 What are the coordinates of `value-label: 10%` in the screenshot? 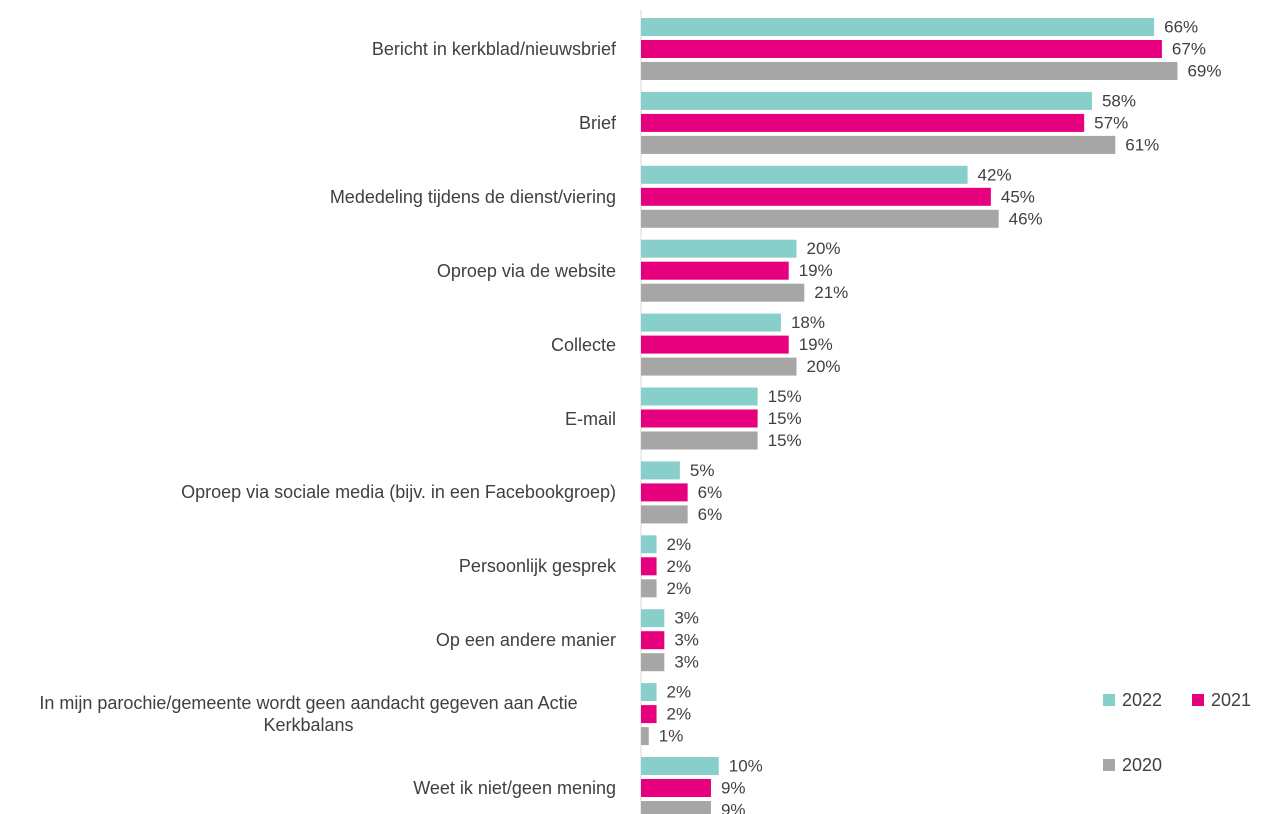 It's located at (746, 765).